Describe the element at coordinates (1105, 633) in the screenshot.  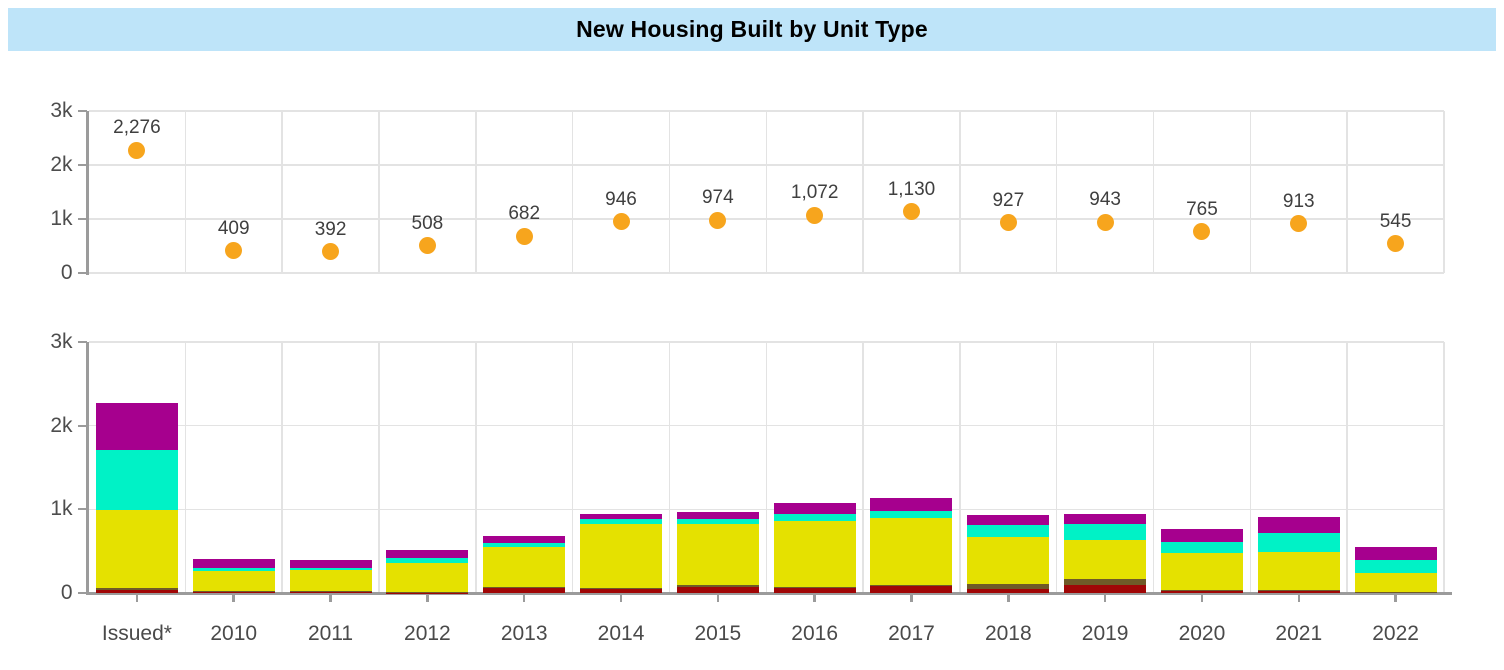
I see `x-axis-label: 2019` at that location.